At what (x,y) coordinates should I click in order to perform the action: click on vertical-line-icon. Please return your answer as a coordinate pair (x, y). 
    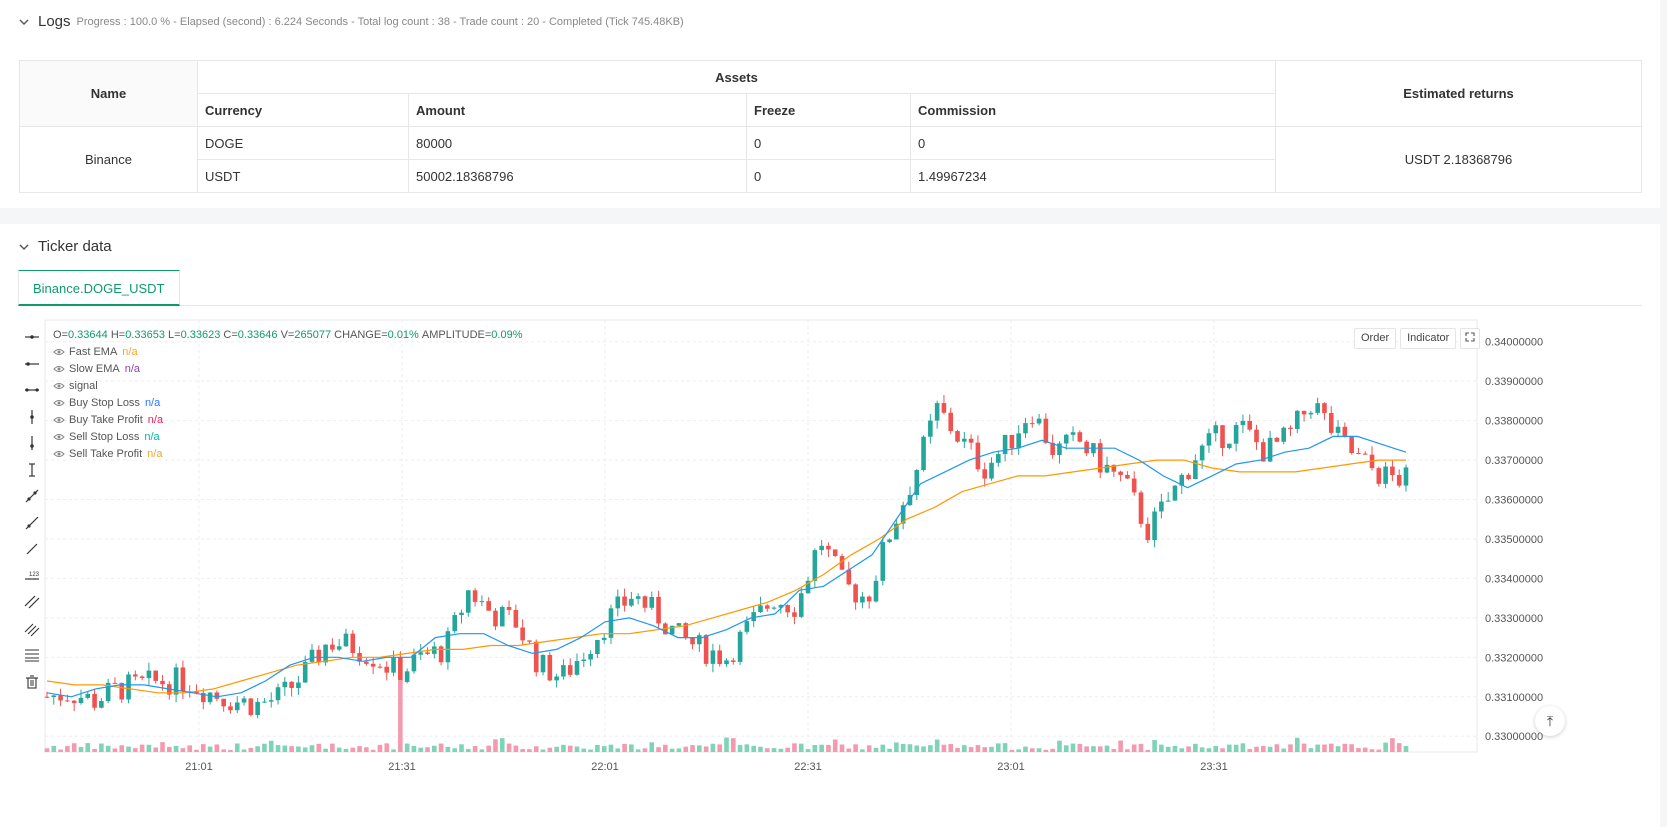
    Looking at the image, I should click on (32, 417).